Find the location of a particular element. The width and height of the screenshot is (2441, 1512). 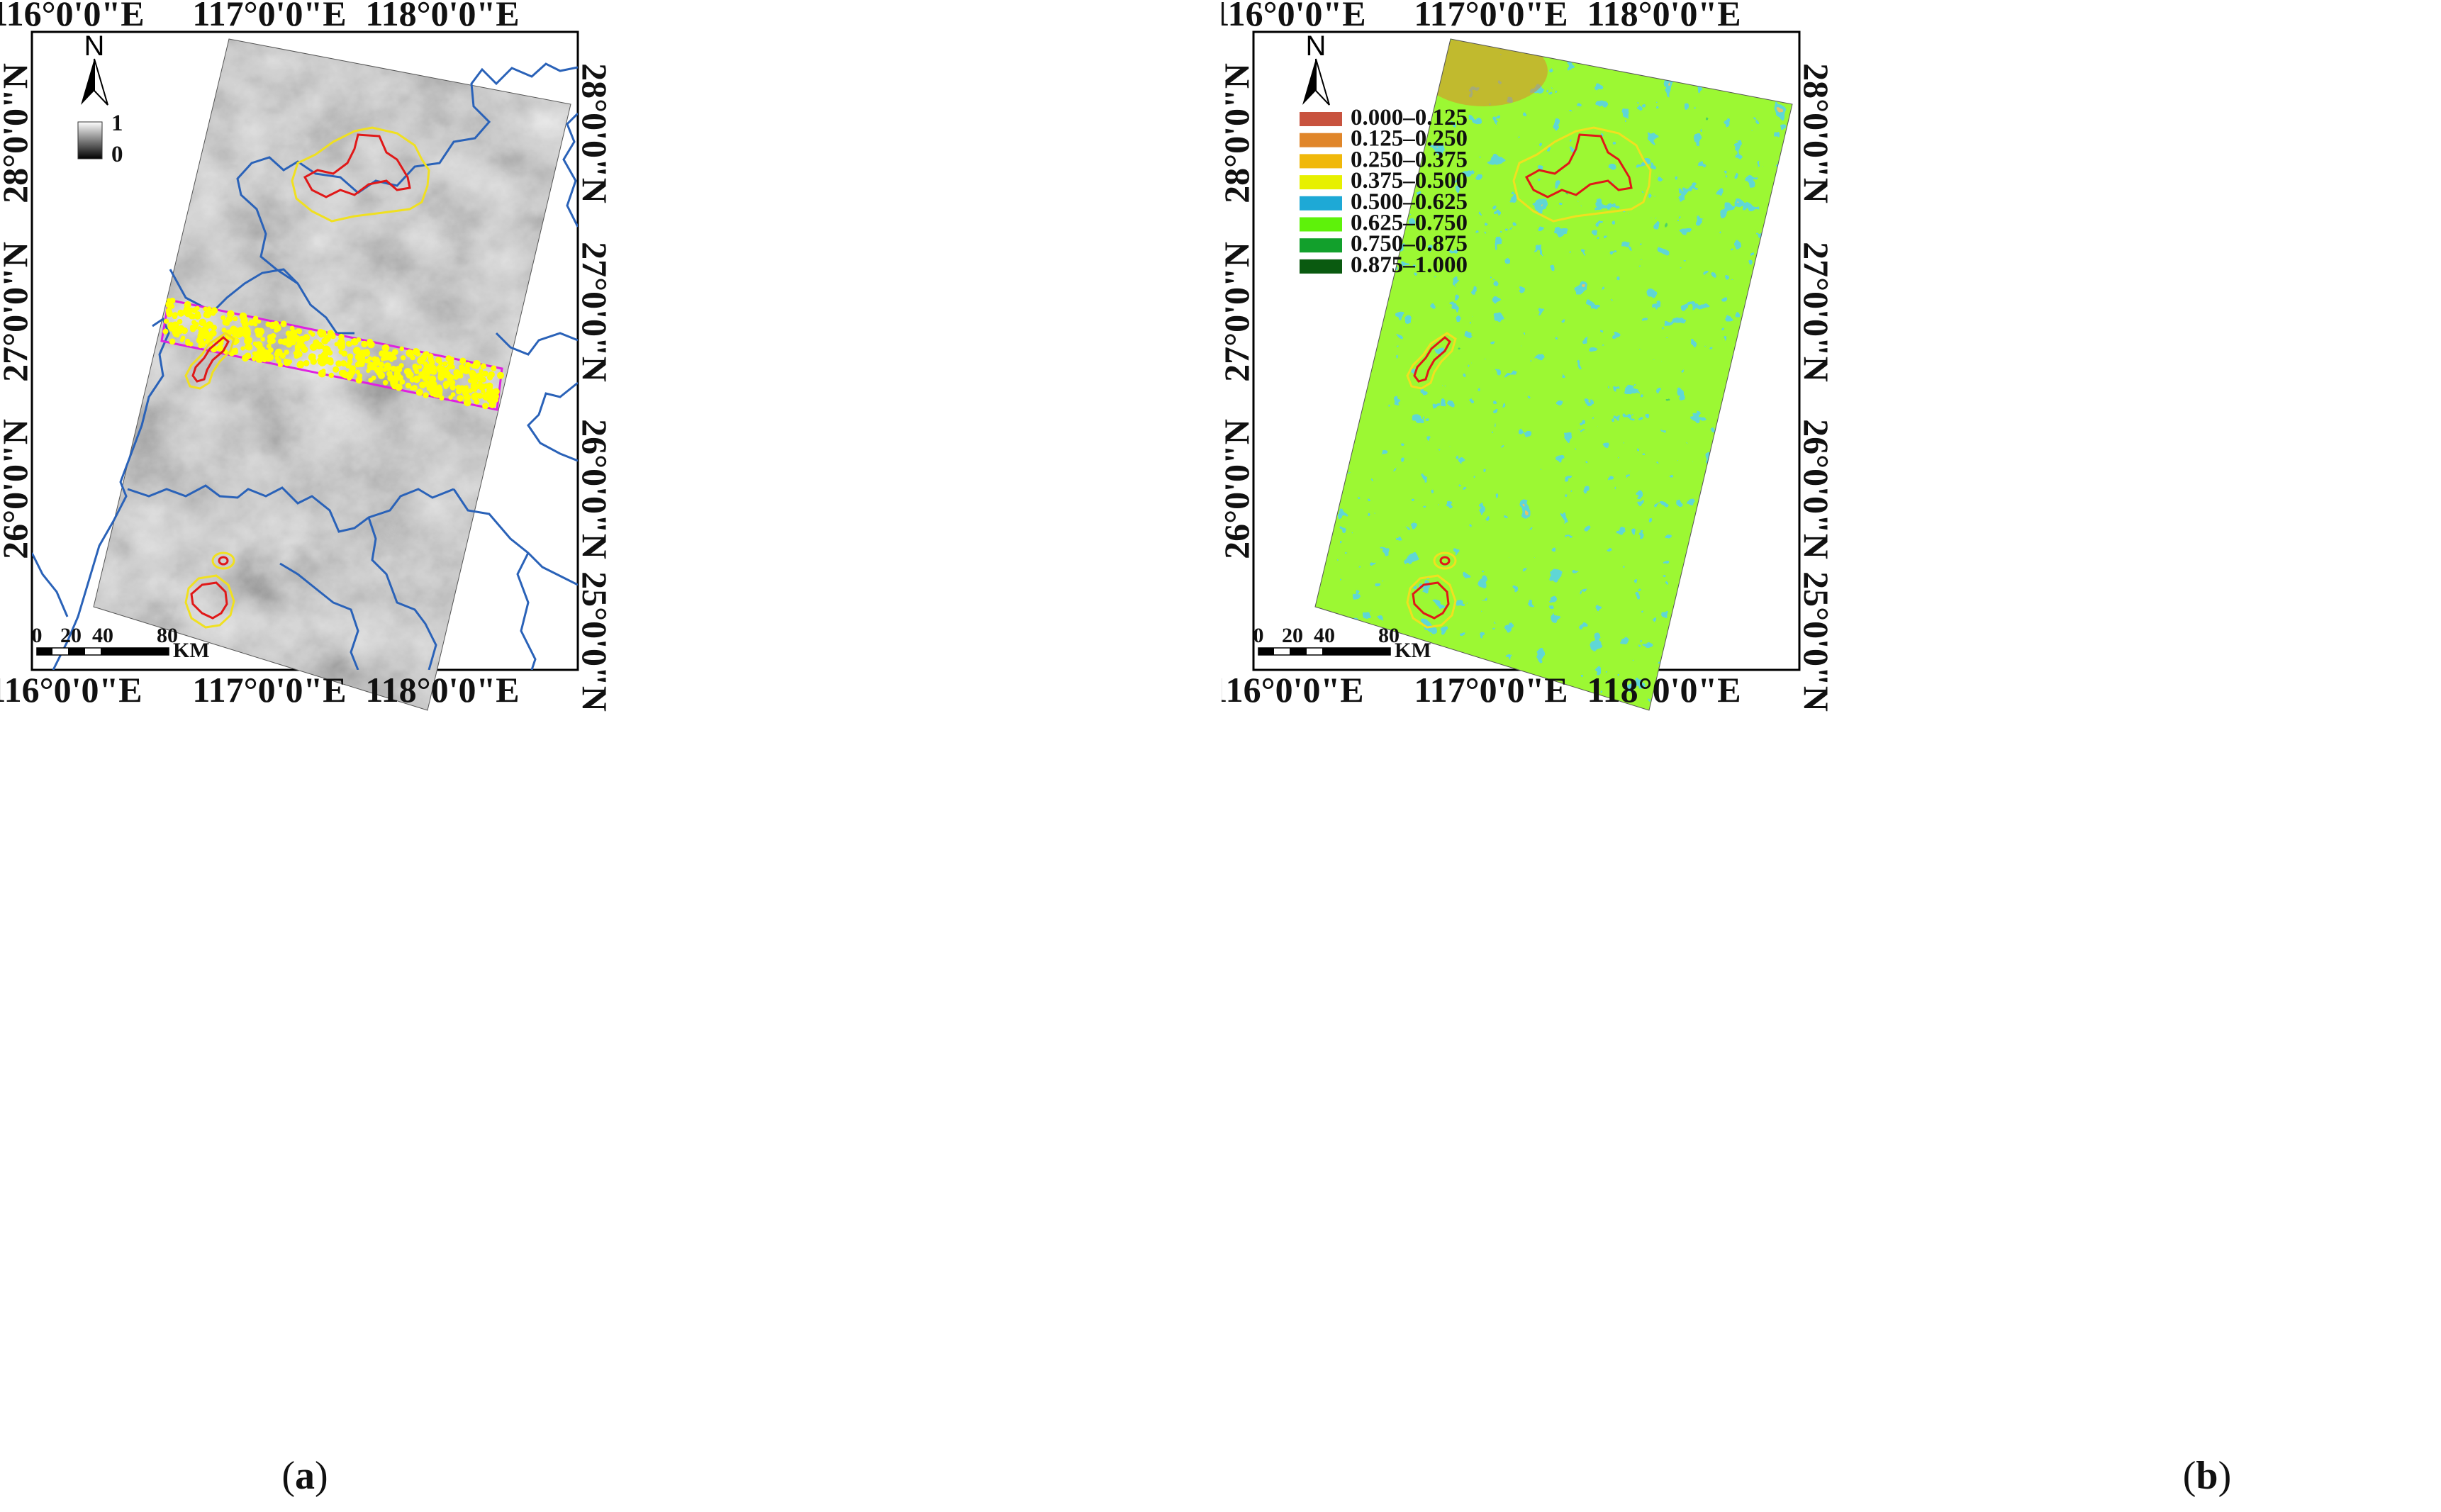

admin-boundaries is located at coordinates (305, 366).